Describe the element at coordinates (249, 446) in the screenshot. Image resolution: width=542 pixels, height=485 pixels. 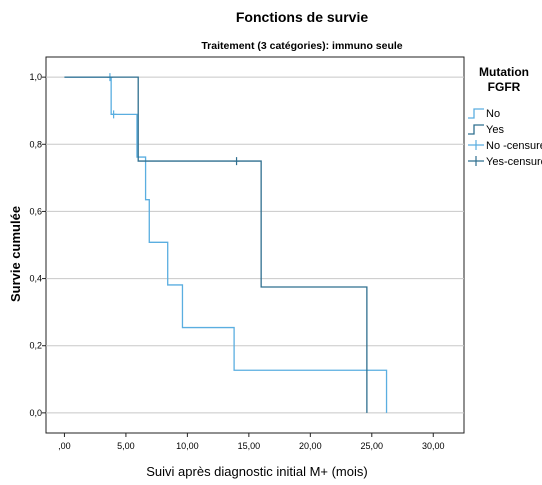
I see `x-tick-label: 15,00` at that location.